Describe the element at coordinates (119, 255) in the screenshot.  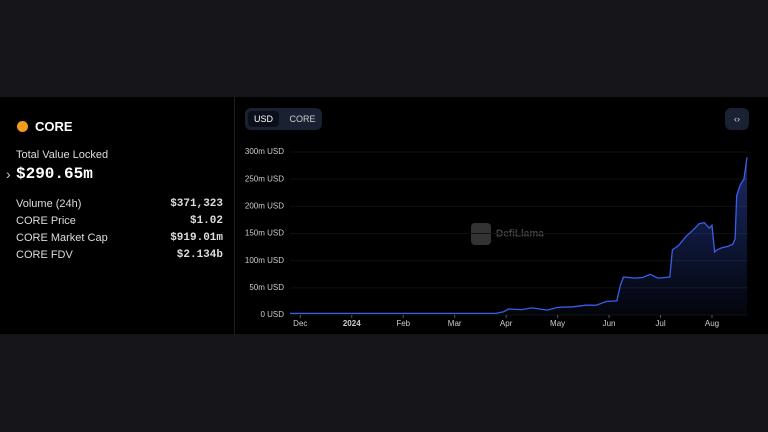
I see `stat-row: CORE FDV $2.134b` at that location.